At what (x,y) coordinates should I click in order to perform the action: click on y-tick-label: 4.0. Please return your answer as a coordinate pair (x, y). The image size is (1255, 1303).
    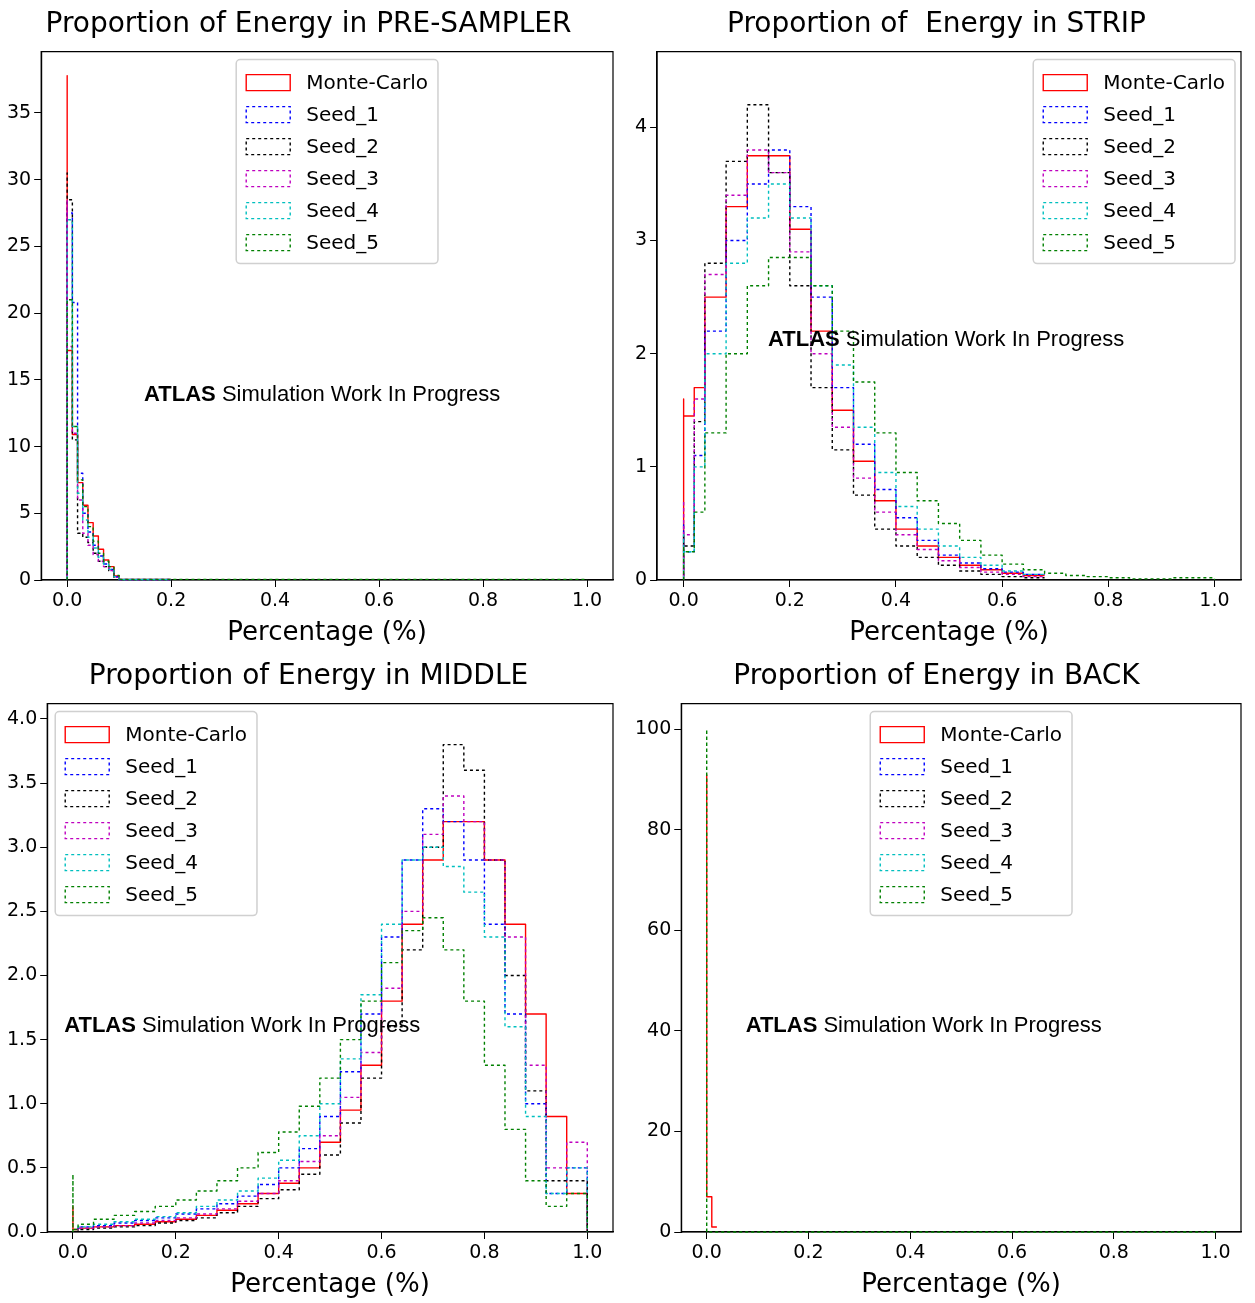
    Looking at the image, I should click on (22, 716).